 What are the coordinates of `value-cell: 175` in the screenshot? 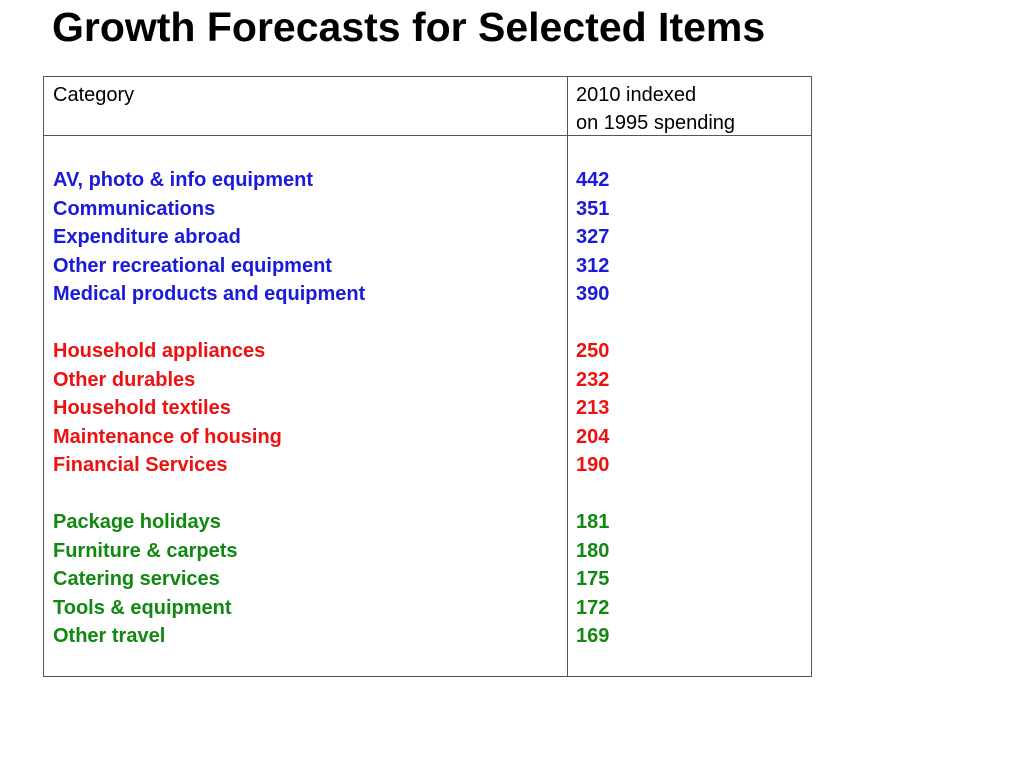 It's located at (593, 579).